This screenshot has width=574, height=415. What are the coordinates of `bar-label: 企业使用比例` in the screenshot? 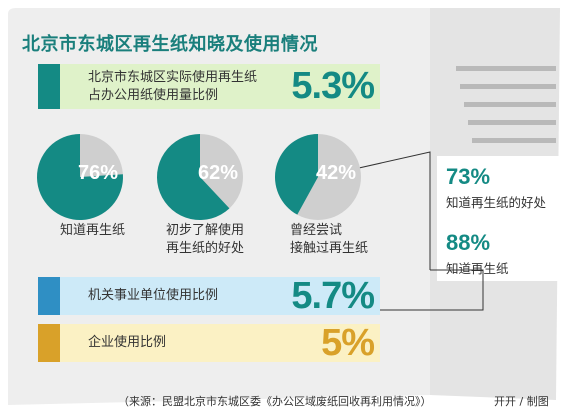 It's located at (127, 342).